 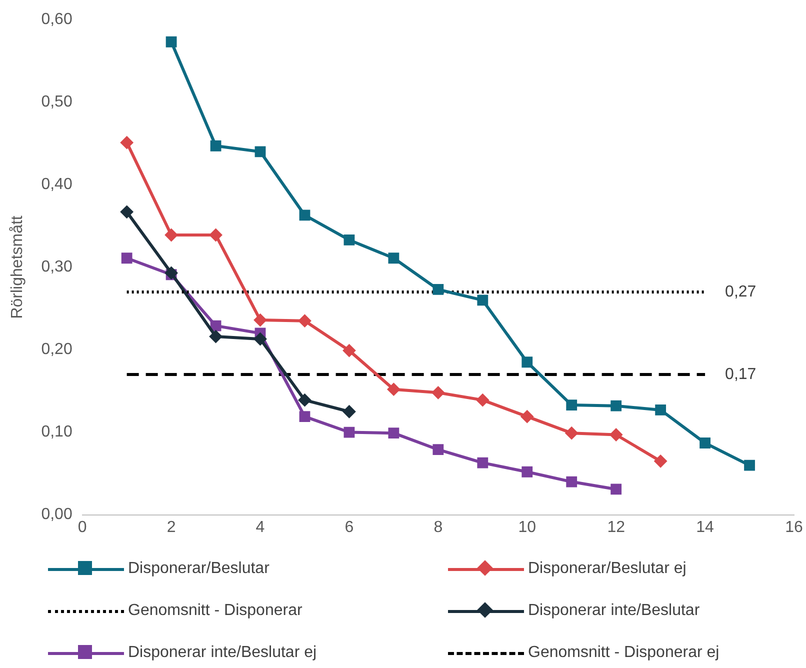 I want to click on x-tick-label: 0, so click(x=82, y=527).